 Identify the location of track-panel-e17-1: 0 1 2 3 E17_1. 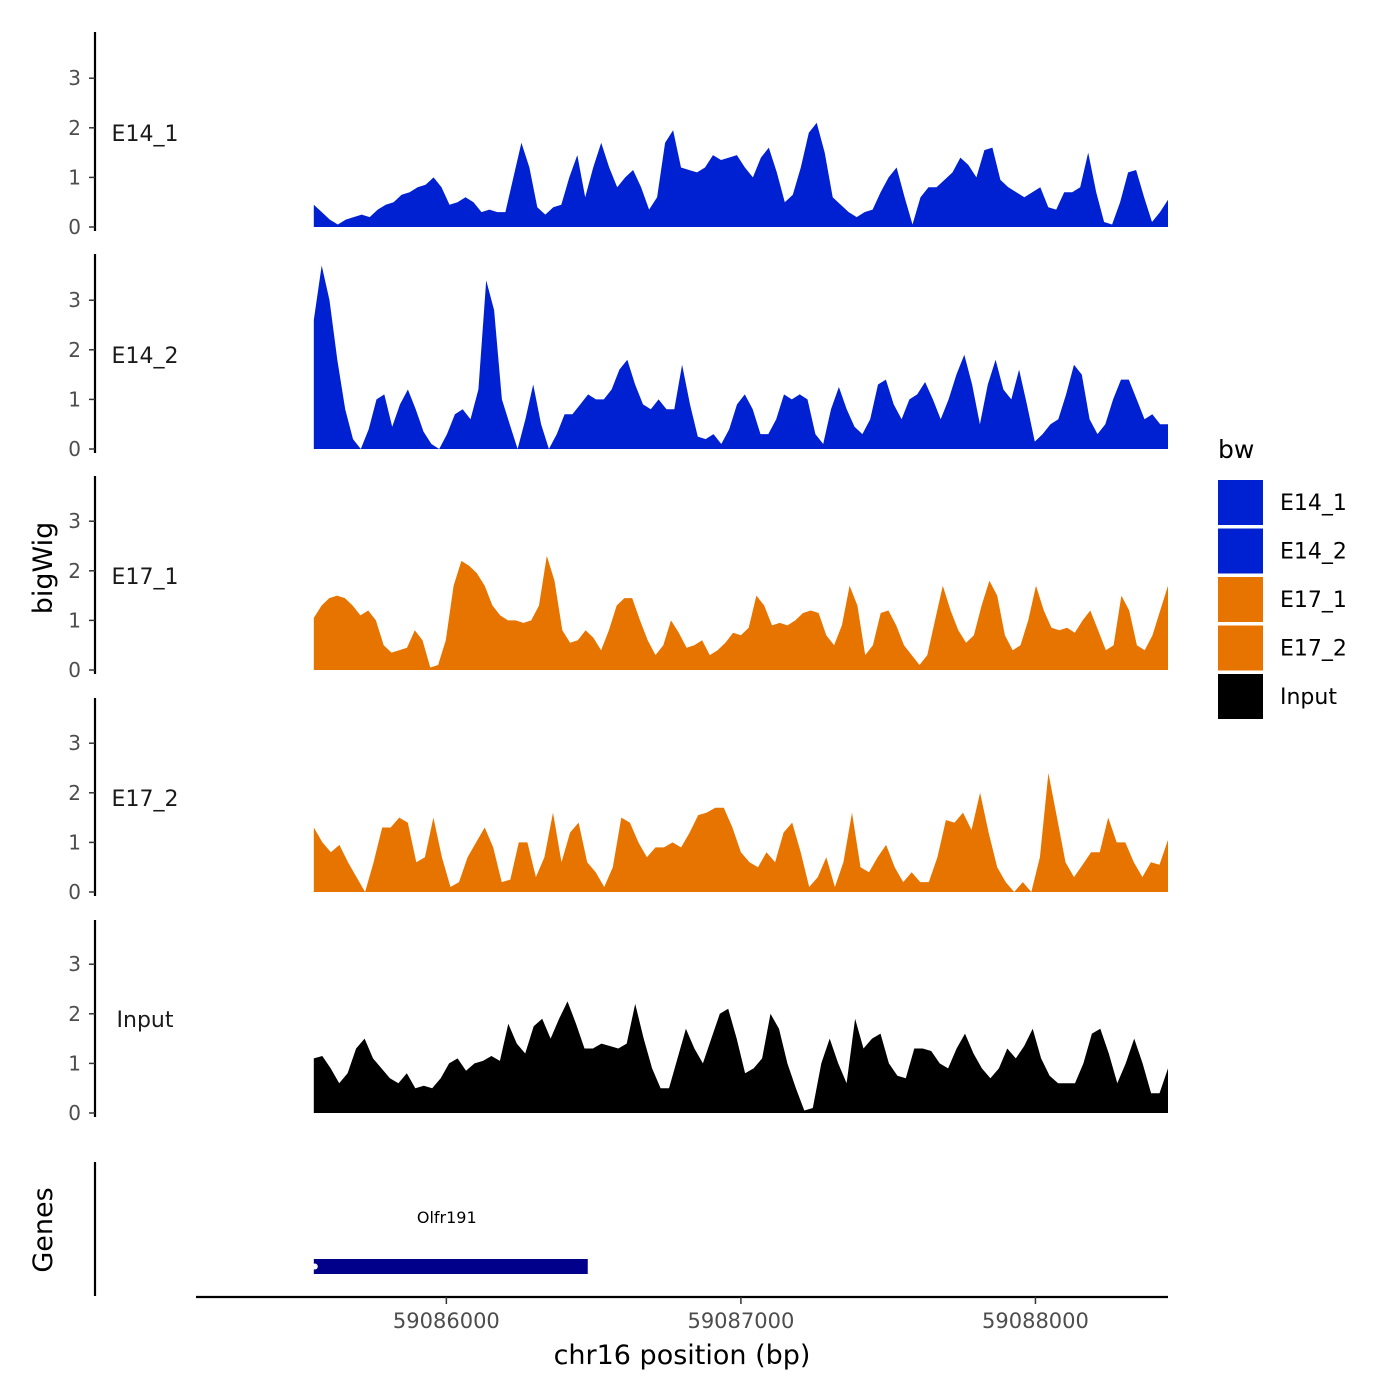
(618, 579).